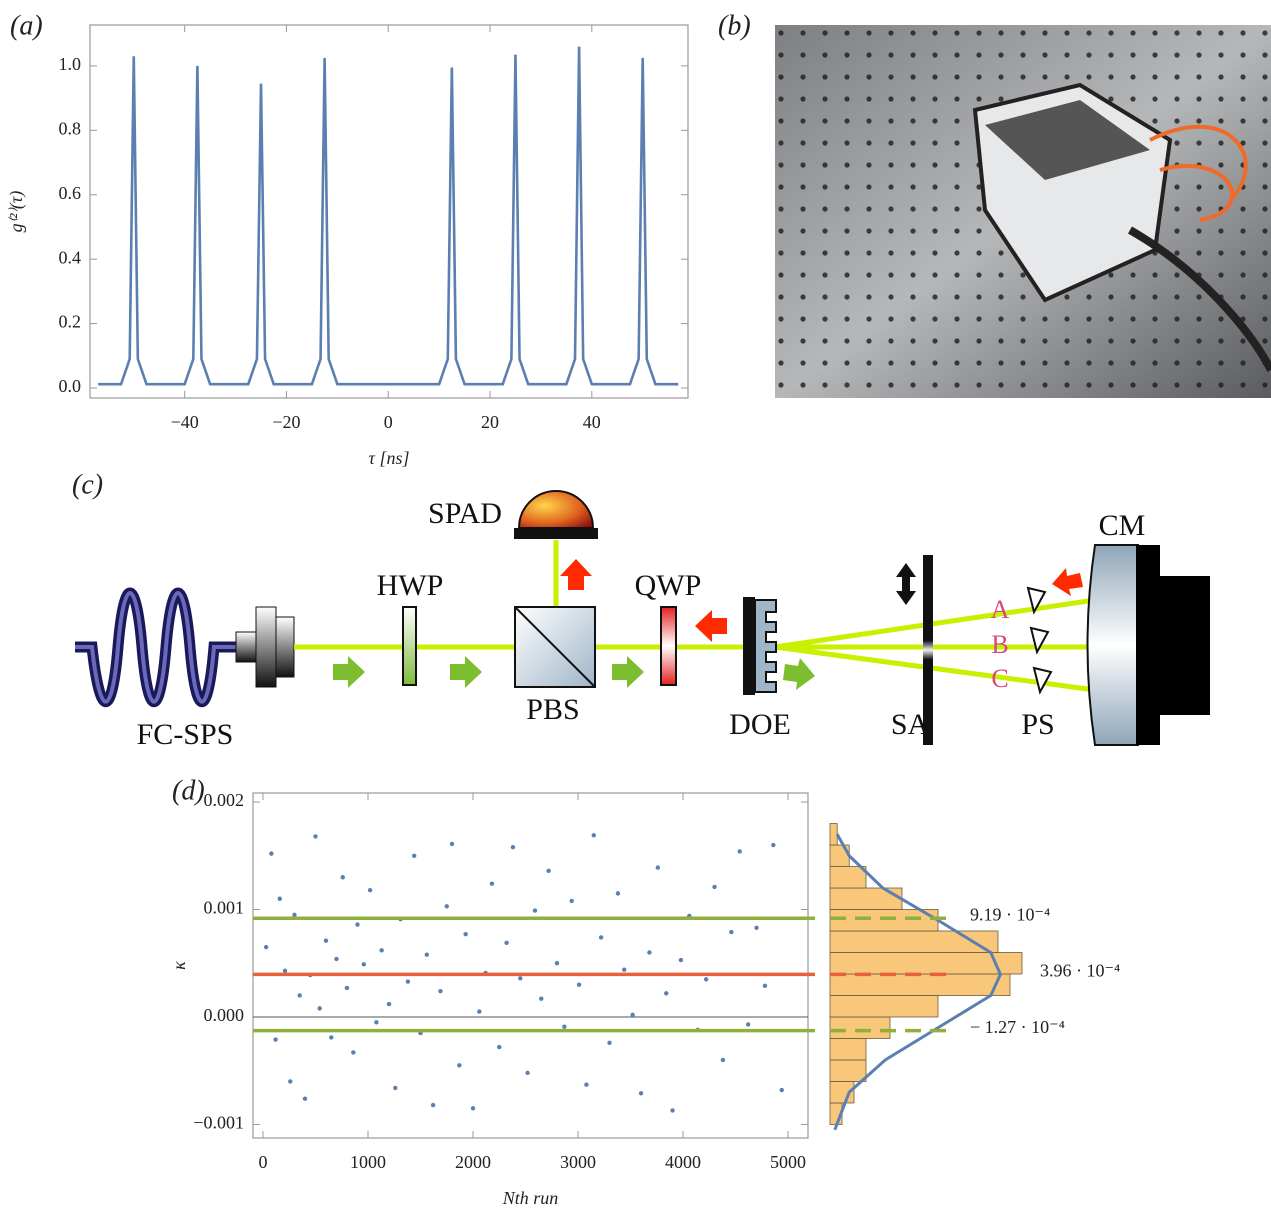 The image size is (1271, 1209). Describe the element at coordinates (218, 1123) in the screenshot. I see `y-tick-label: −0.001` at that location.